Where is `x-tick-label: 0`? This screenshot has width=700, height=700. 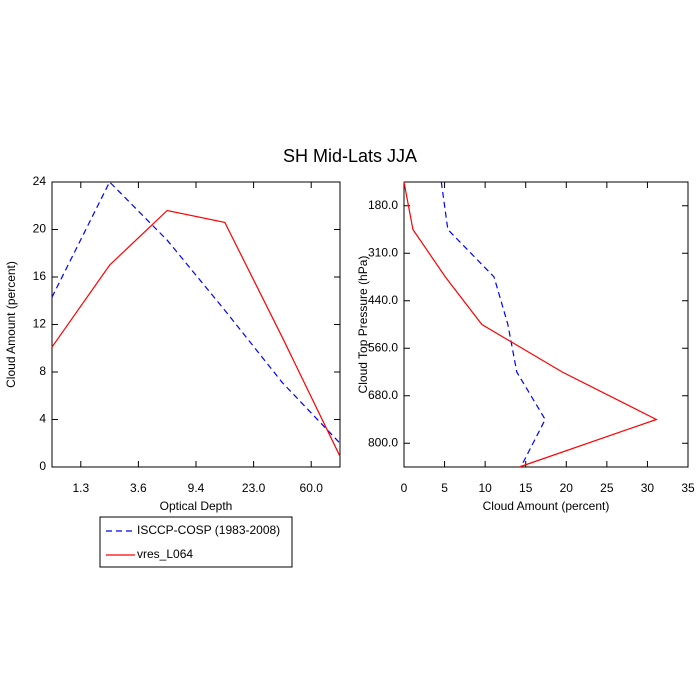 x-tick-label: 0 is located at coordinates (404, 488).